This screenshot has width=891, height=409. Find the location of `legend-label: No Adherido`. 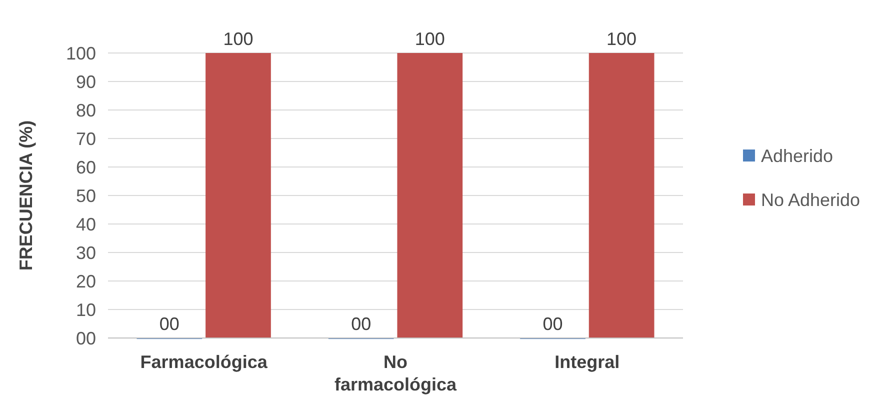

legend-label: No Adherido is located at coordinates (810, 200).